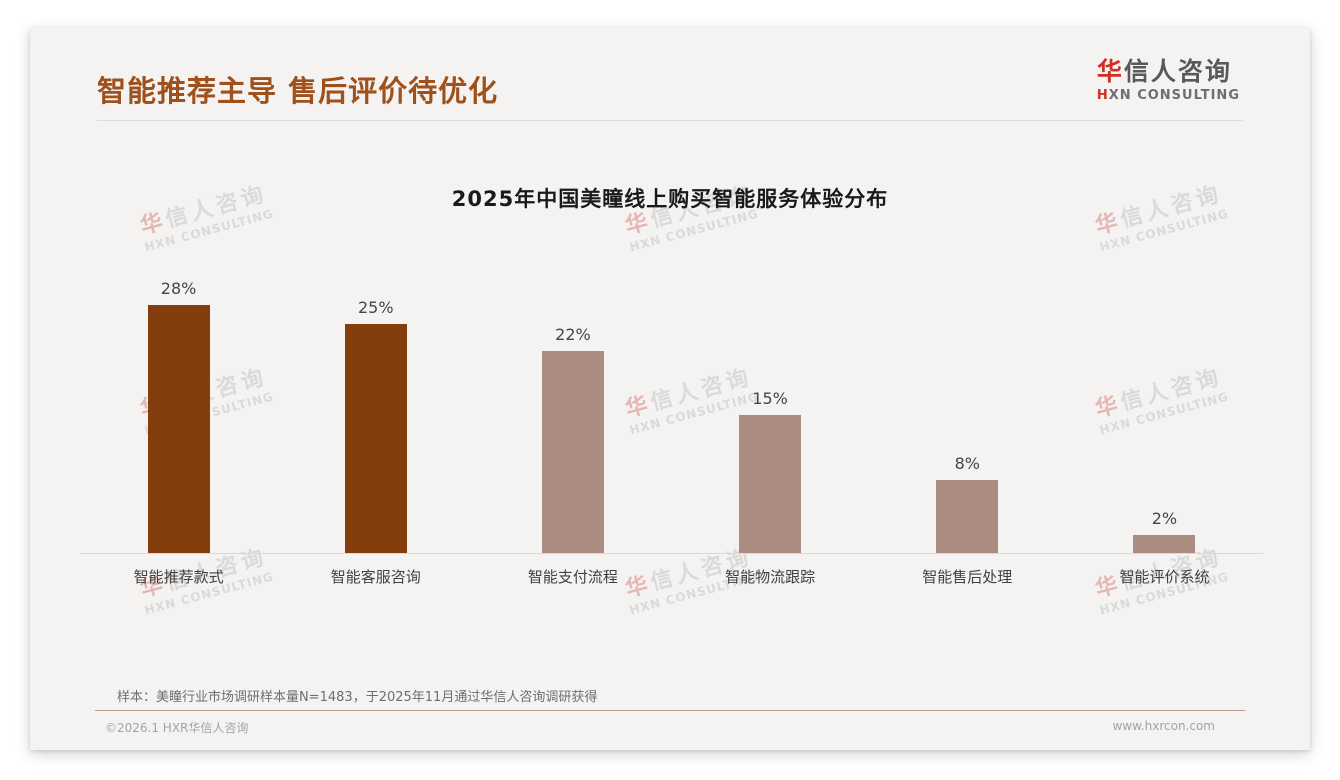  What do you see at coordinates (967, 463) in the screenshot?
I see `bar-value-label: 8%` at bounding box center [967, 463].